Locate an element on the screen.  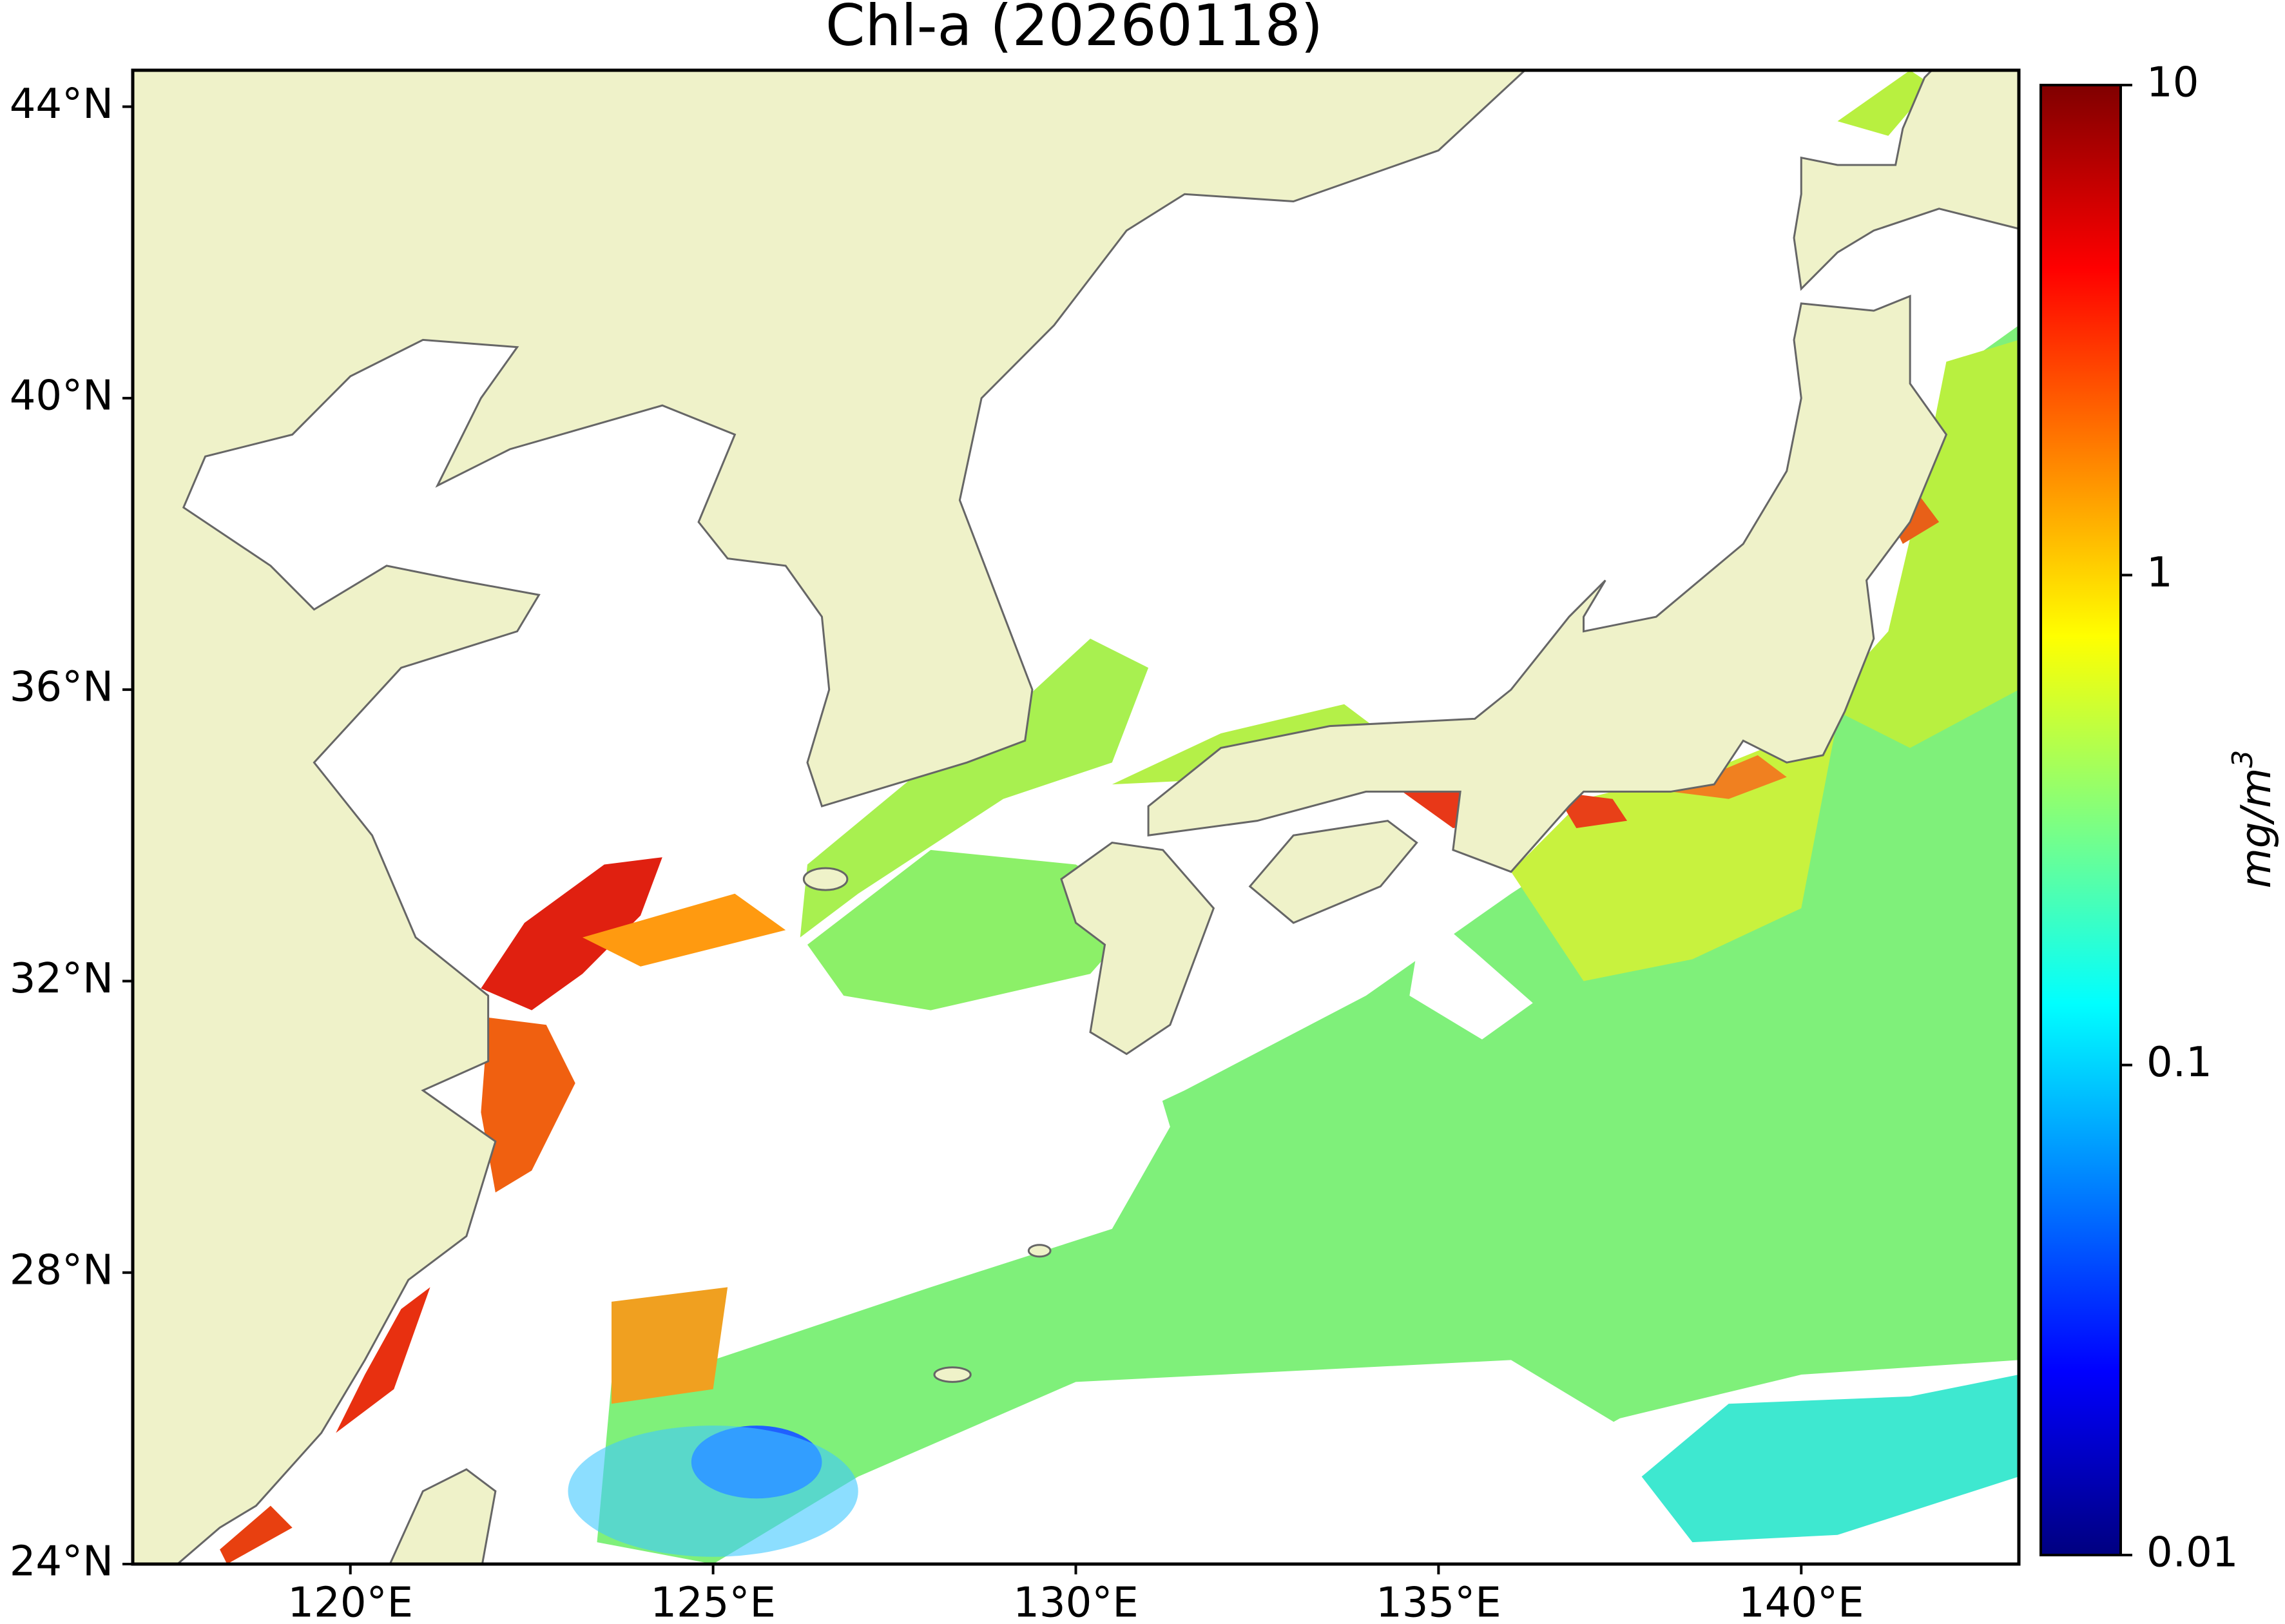
y-tick-label: 24°N is located at coordinates (61, 1562).